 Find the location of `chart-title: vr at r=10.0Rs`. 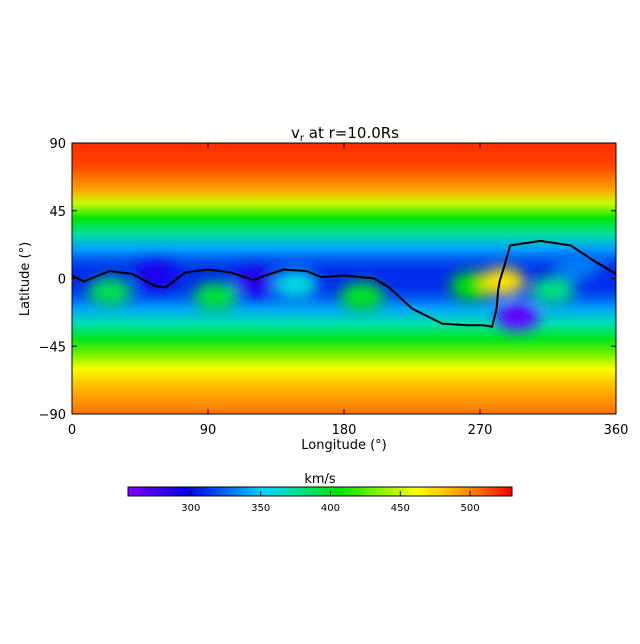

chart-title: vr at r=10.0Rs is located at coordinates (345, 134).